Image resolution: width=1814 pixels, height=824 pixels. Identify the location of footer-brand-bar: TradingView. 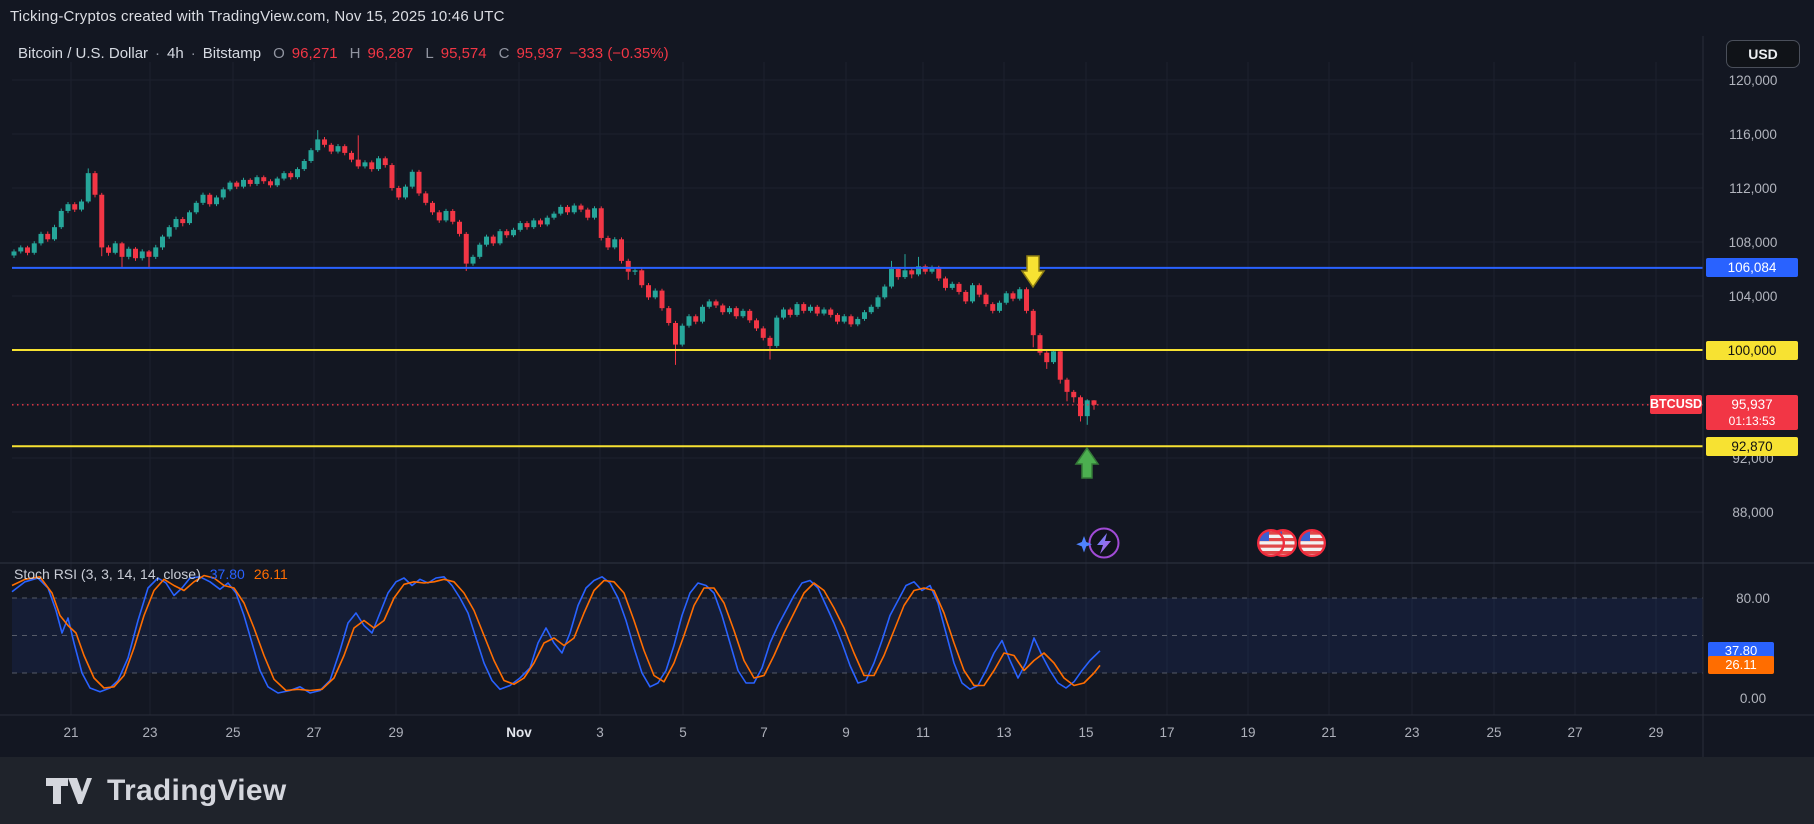
(907, 790).